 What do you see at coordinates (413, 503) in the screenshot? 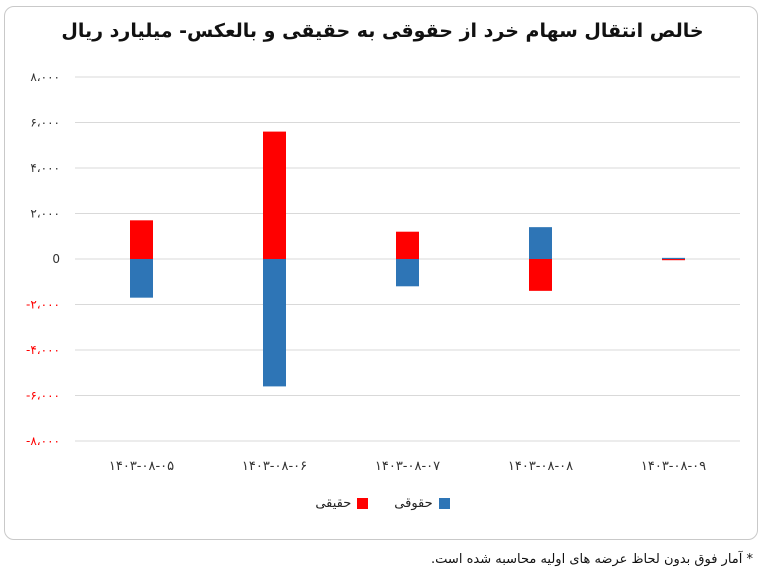
I see `legend-label-hoghooghi: حقوقی` at bounding box center [413, 503].